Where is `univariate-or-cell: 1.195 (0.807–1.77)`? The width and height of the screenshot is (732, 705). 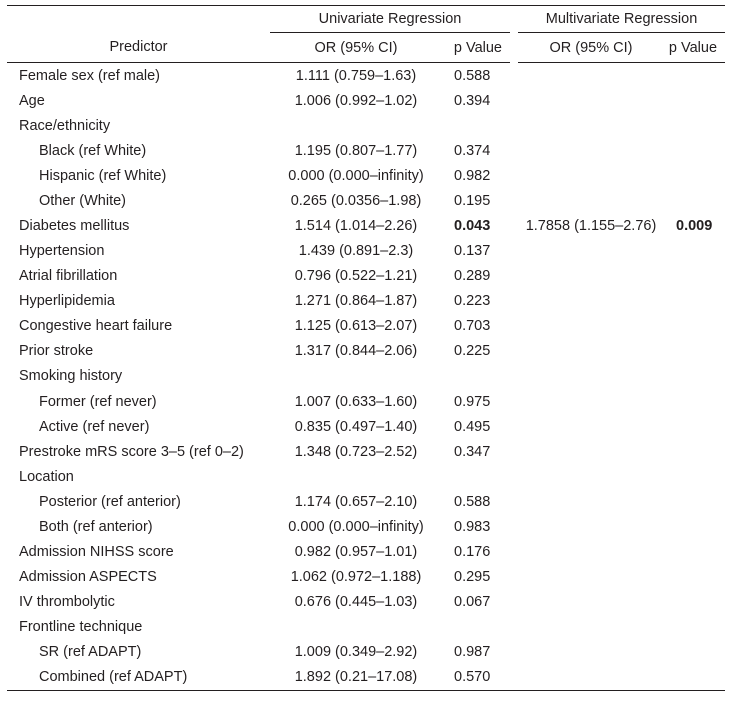 univariate-or-cell: 1.195 (0.807–1.77) is located at coordinates (356, 150).